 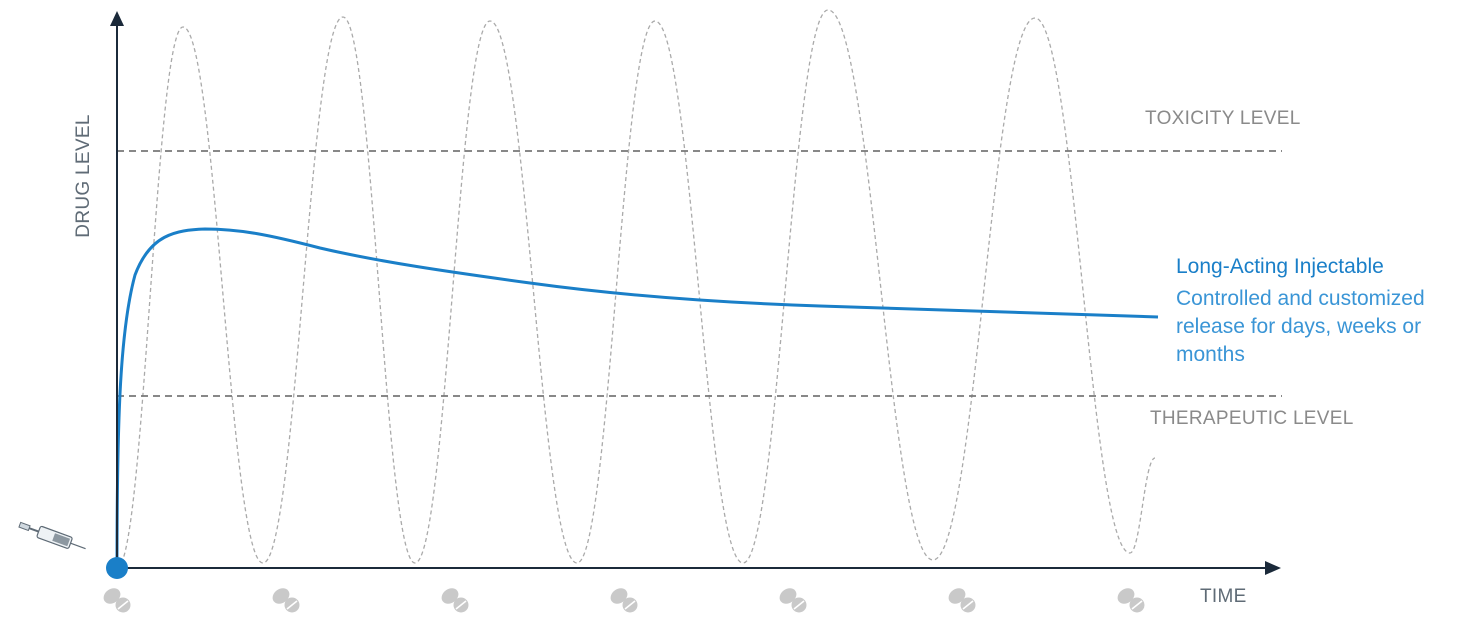 I want to click on syringe-icon, so click(x=52, y=535).